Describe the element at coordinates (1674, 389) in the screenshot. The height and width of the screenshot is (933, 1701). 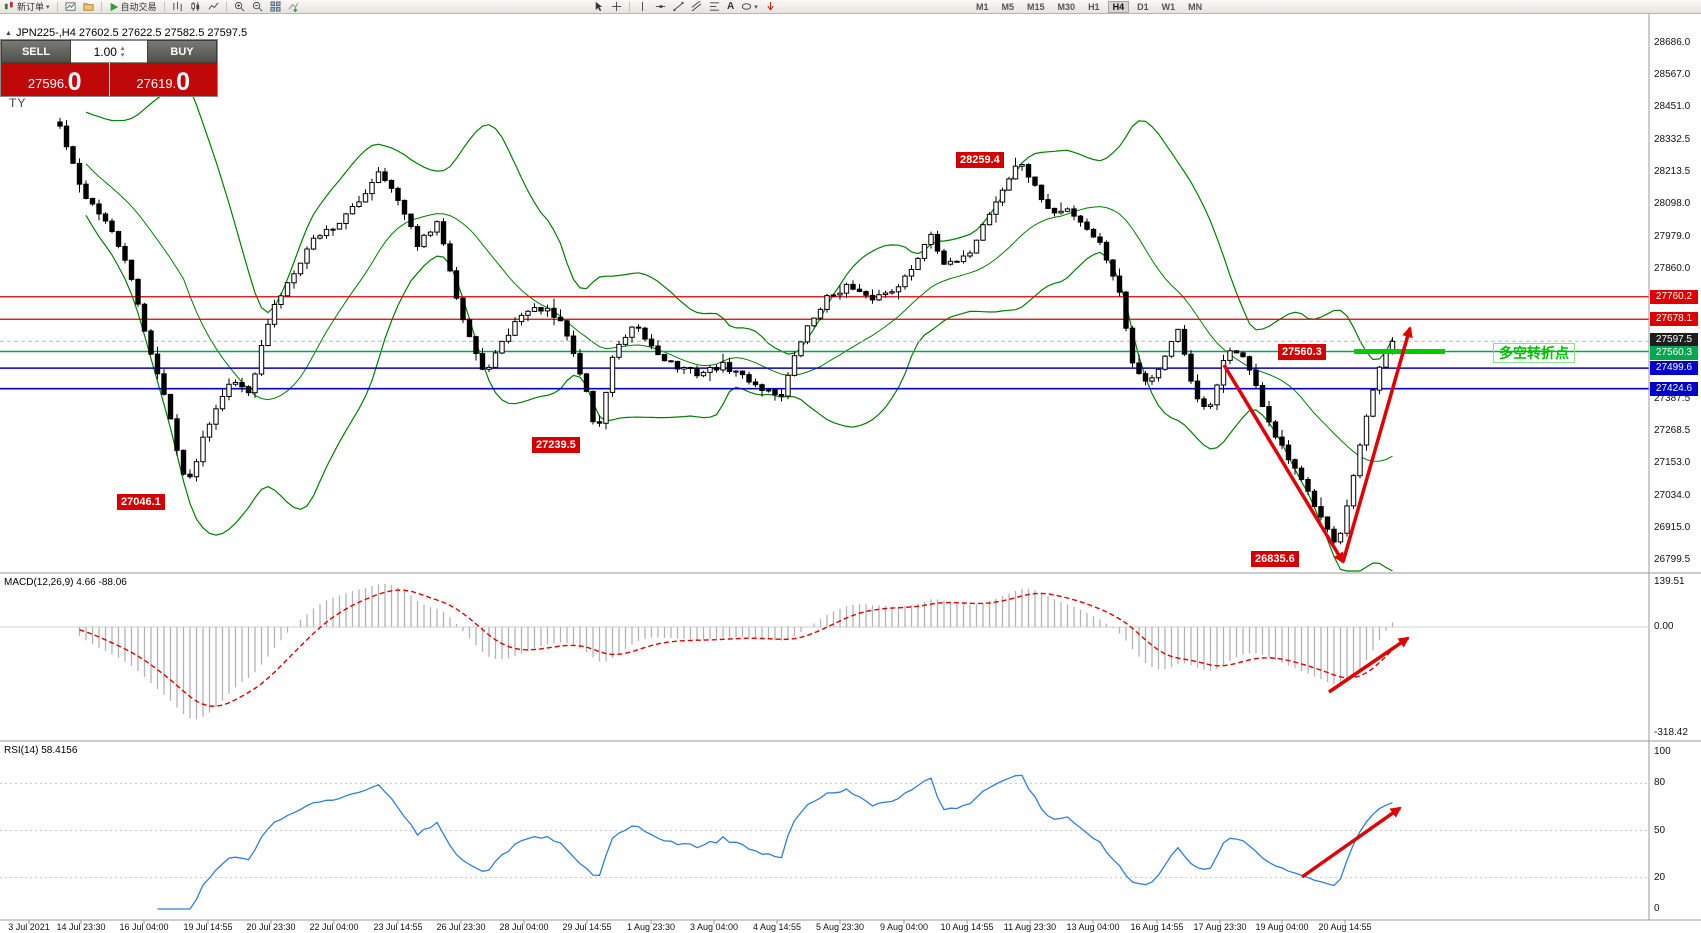
I see `price-tag: 27424.6` at that location.